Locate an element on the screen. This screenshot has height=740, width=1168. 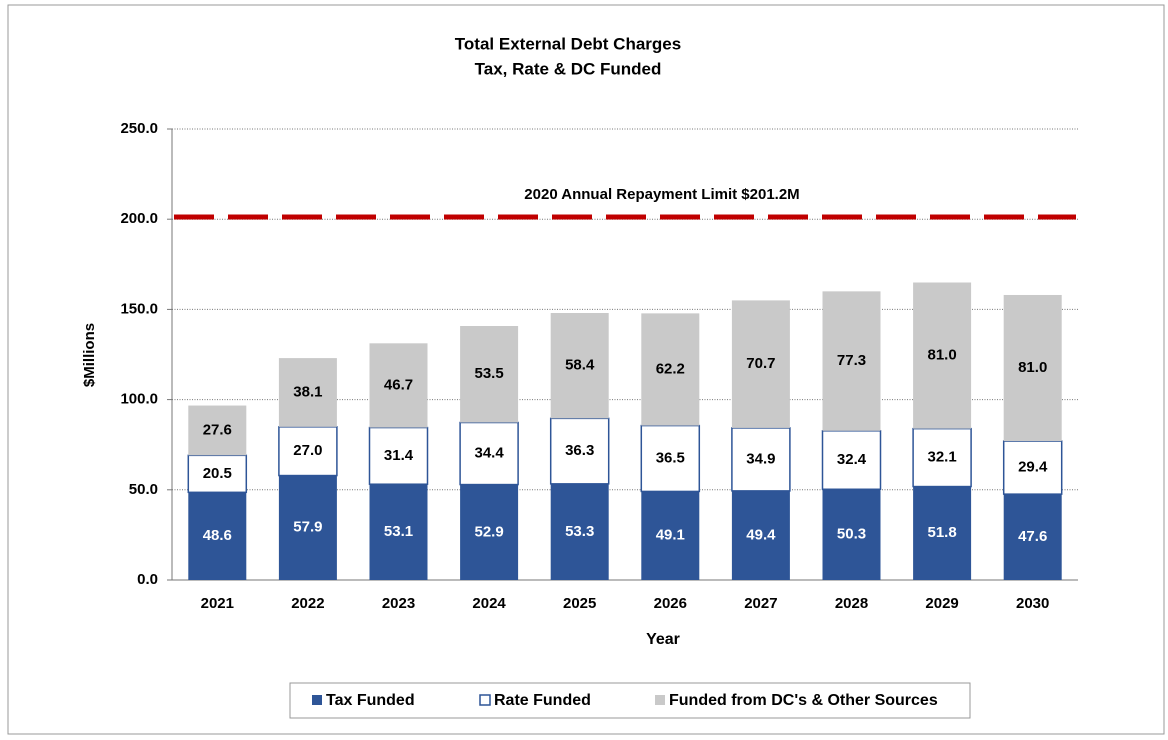
data-label: 70.7 is located at coordinates (760, 363).